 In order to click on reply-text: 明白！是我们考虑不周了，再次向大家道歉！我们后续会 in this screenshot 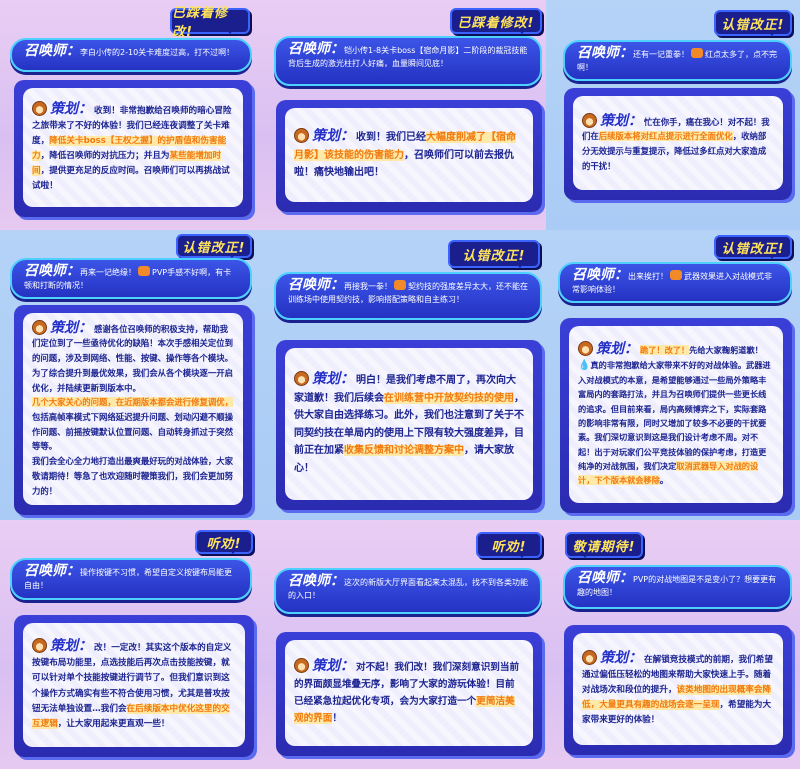, I will do `click(405, 389)`.